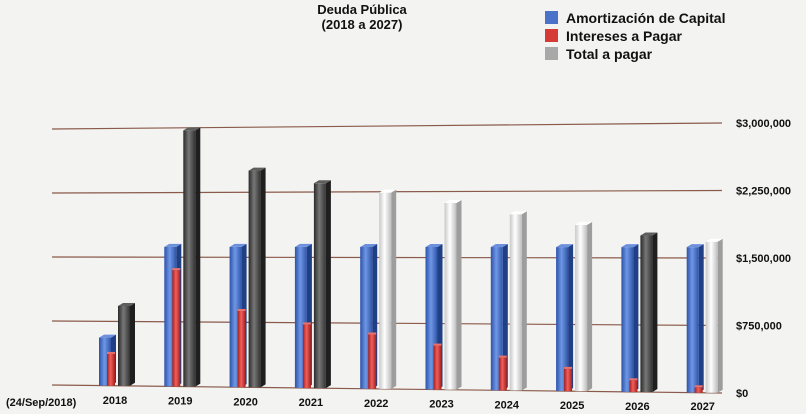 This screenshot has width=806, height=414. Describe the element at coordinates (126, 305) in the screenshot. I see `bar-total-2018-top` at that location.